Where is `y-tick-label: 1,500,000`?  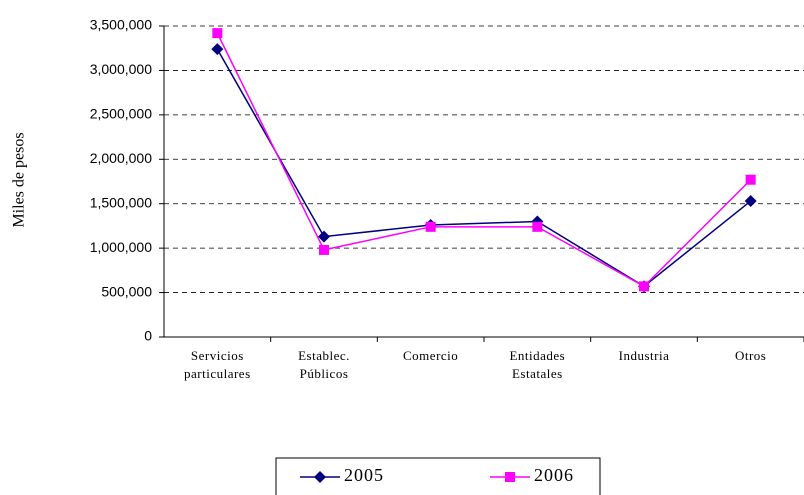 y-tick-label: 1,500,000 is located at coordinates (121, 202).